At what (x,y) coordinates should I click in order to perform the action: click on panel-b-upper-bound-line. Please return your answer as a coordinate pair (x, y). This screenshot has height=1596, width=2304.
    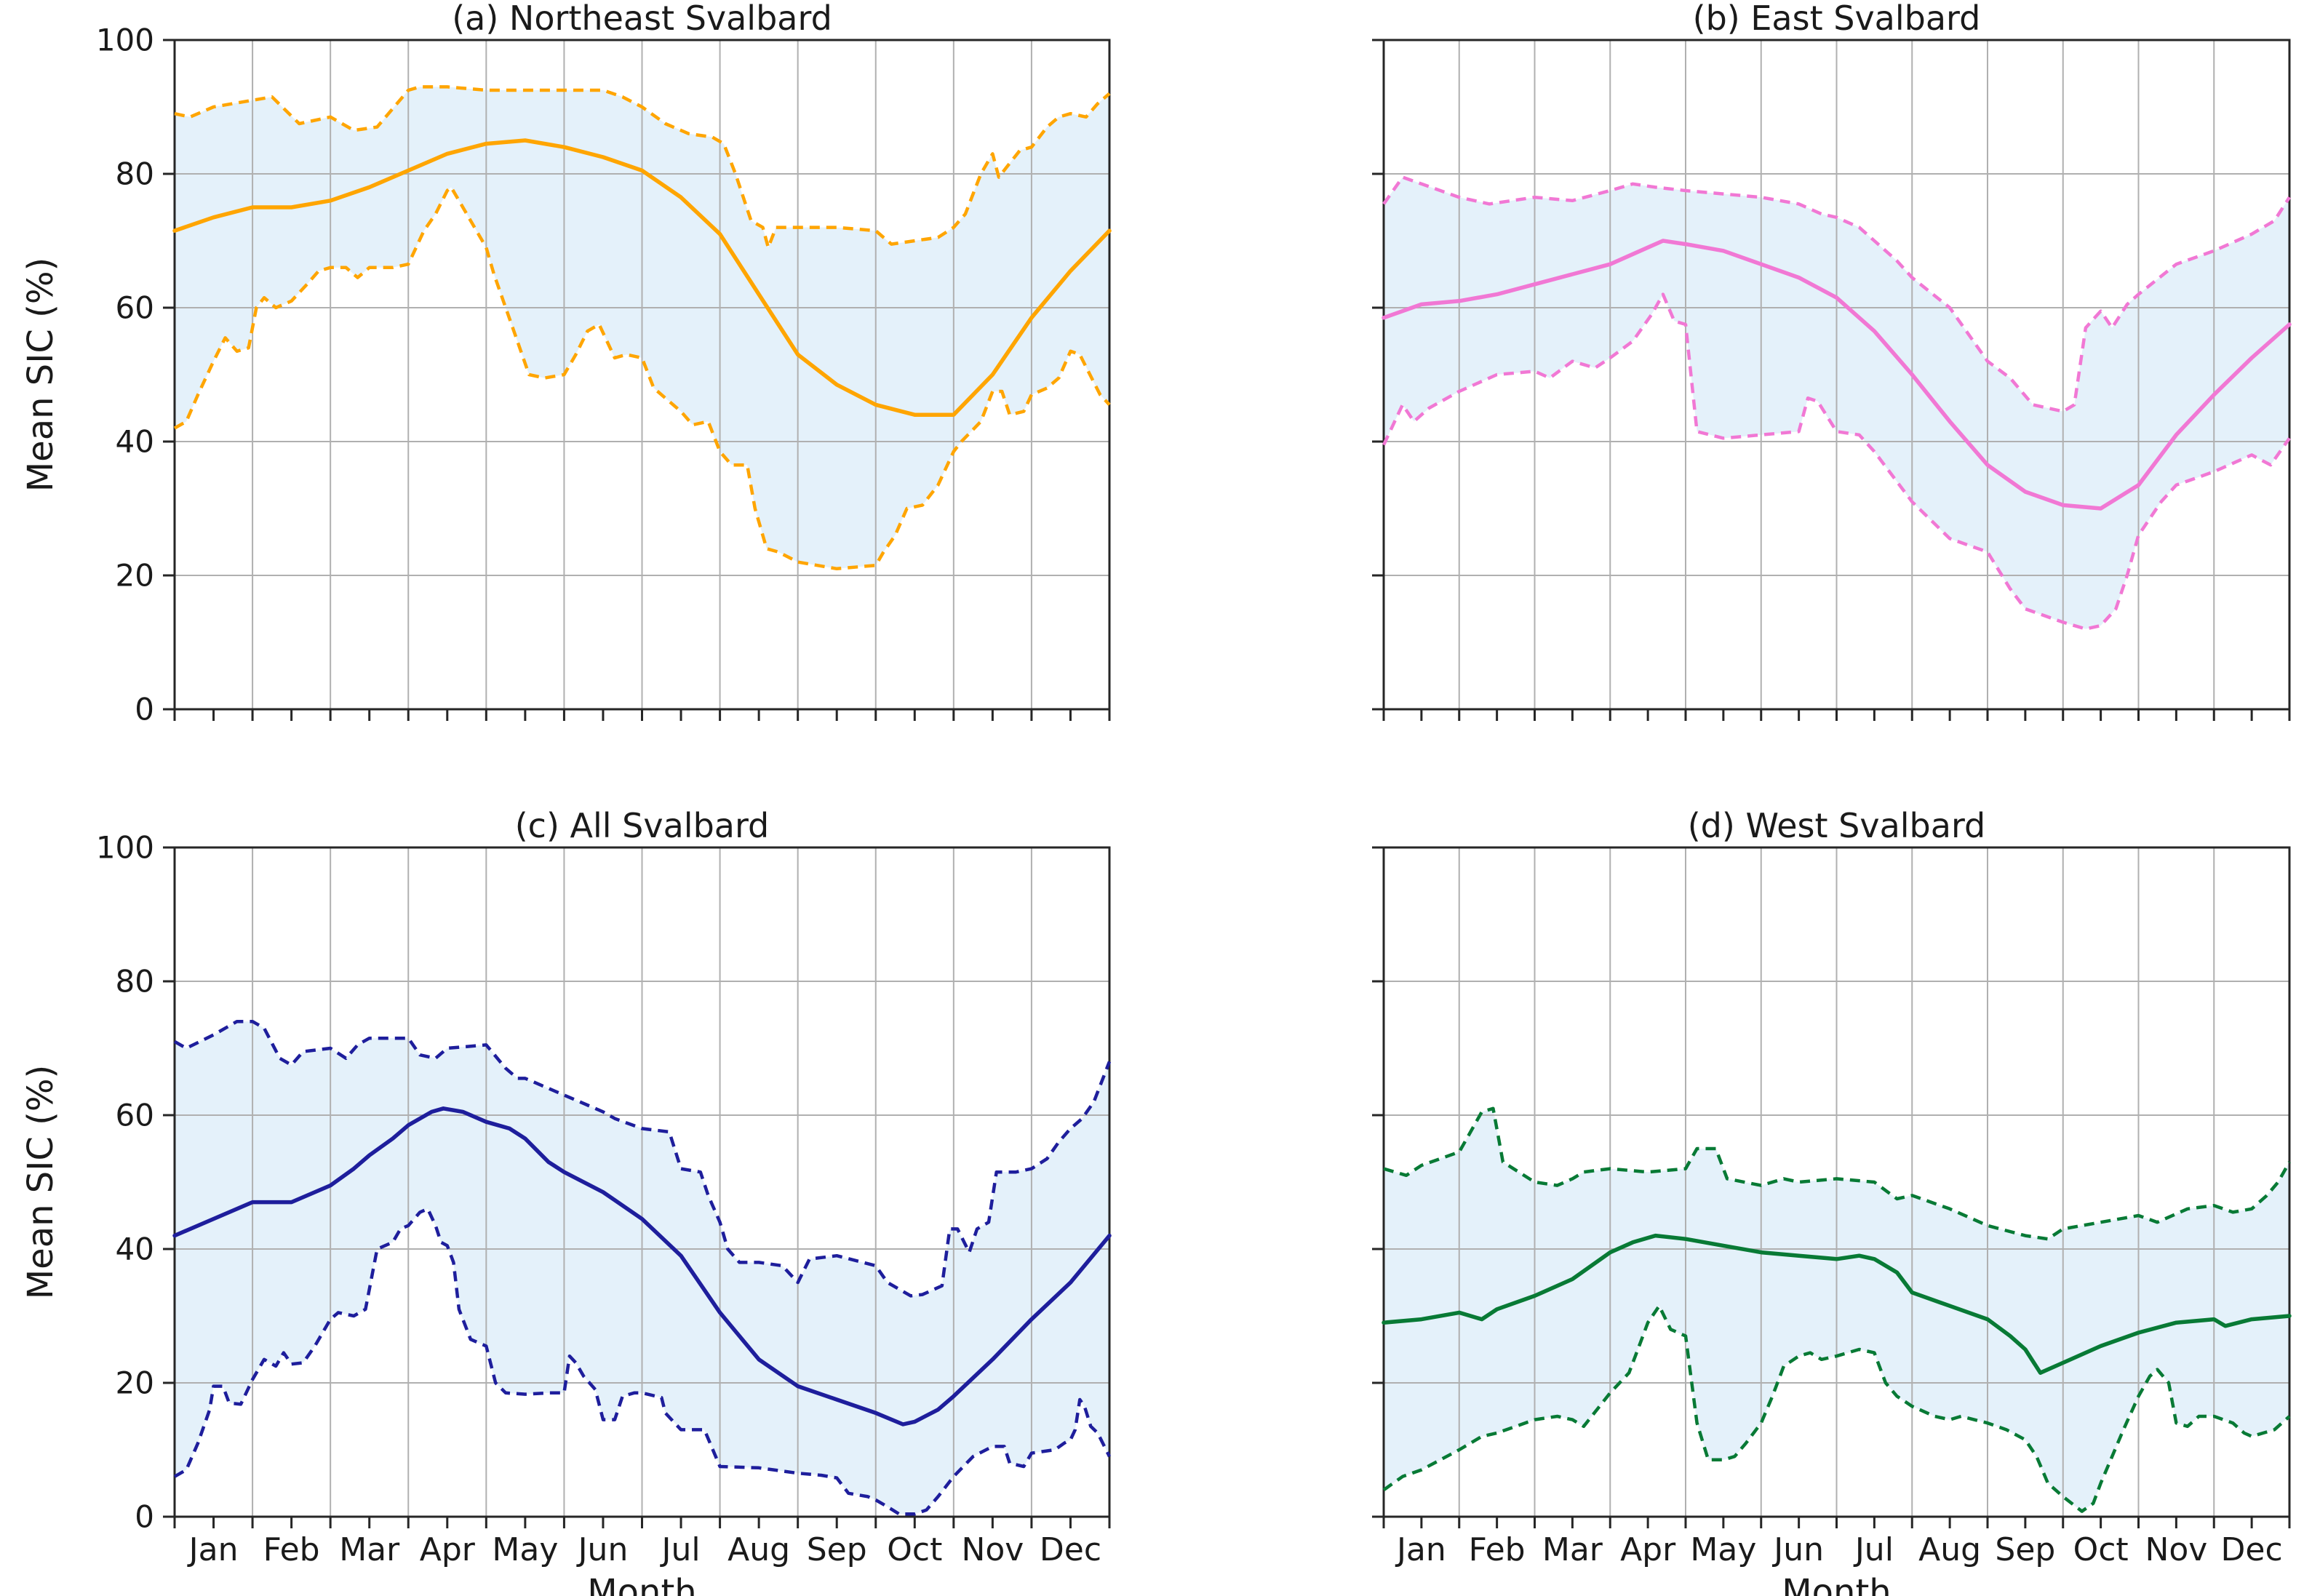
    Looking at the image, I should click on (1837, 294).